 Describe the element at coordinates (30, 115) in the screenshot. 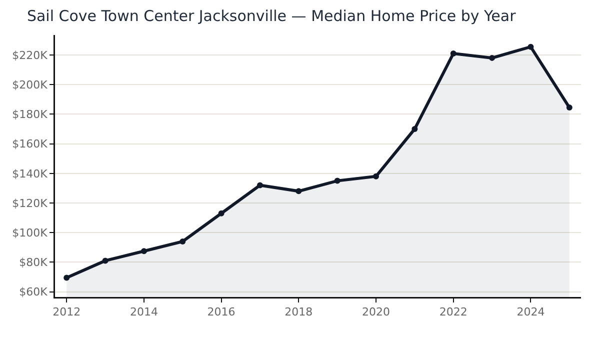

I see `y-tick-label: $180K` at that location.